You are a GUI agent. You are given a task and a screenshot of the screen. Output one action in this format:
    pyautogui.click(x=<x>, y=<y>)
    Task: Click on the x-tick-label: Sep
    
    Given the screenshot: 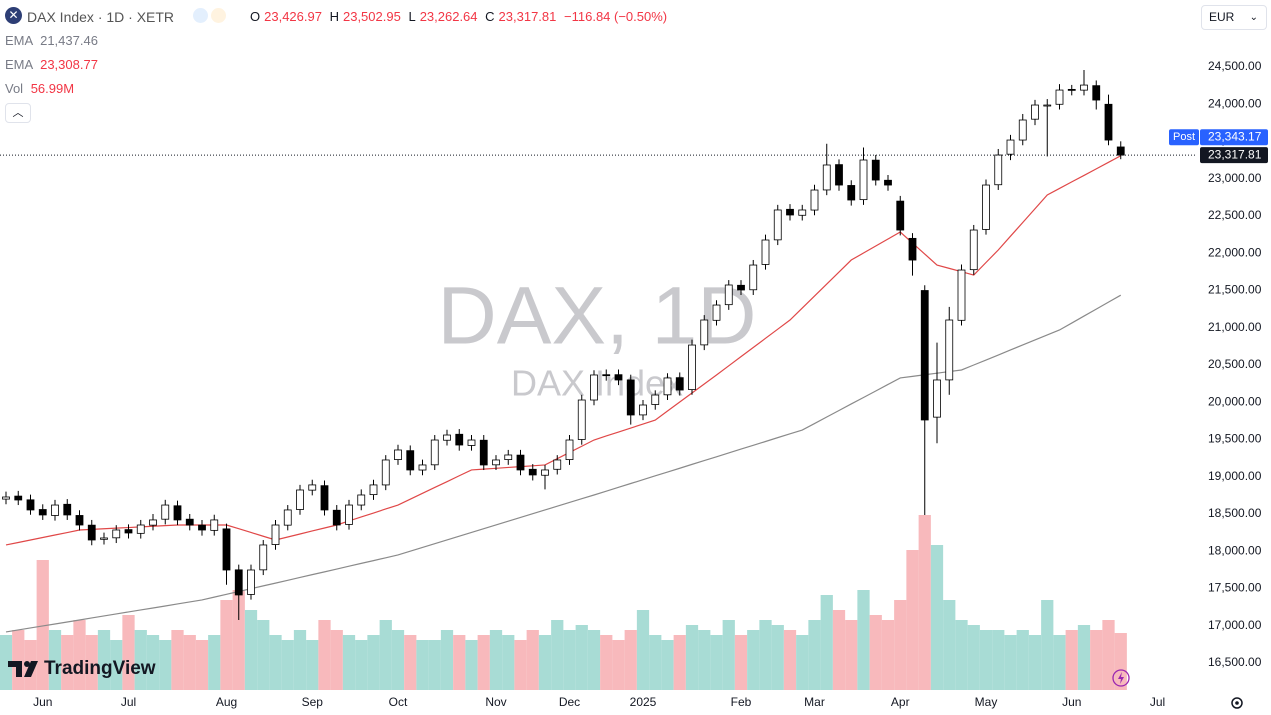 What is the action you would take?
    pyautogui.click(x=313, y=702)
    